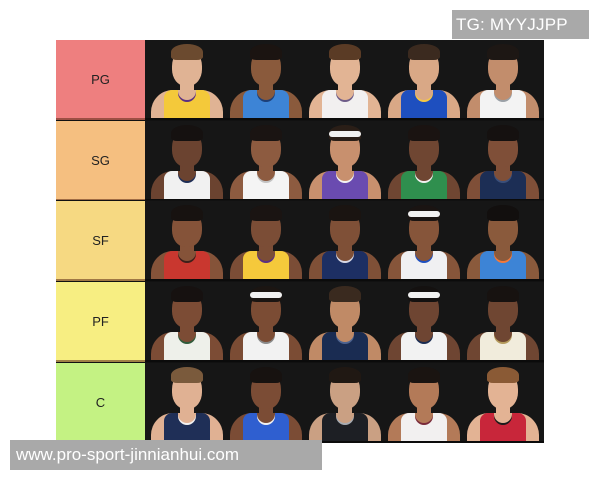 The height and width of the screenshot is (480, 600). What do you see at coordinates (100, 403) in the screenshot?
I see `tier-label: C` at bounding box center [100, 403].